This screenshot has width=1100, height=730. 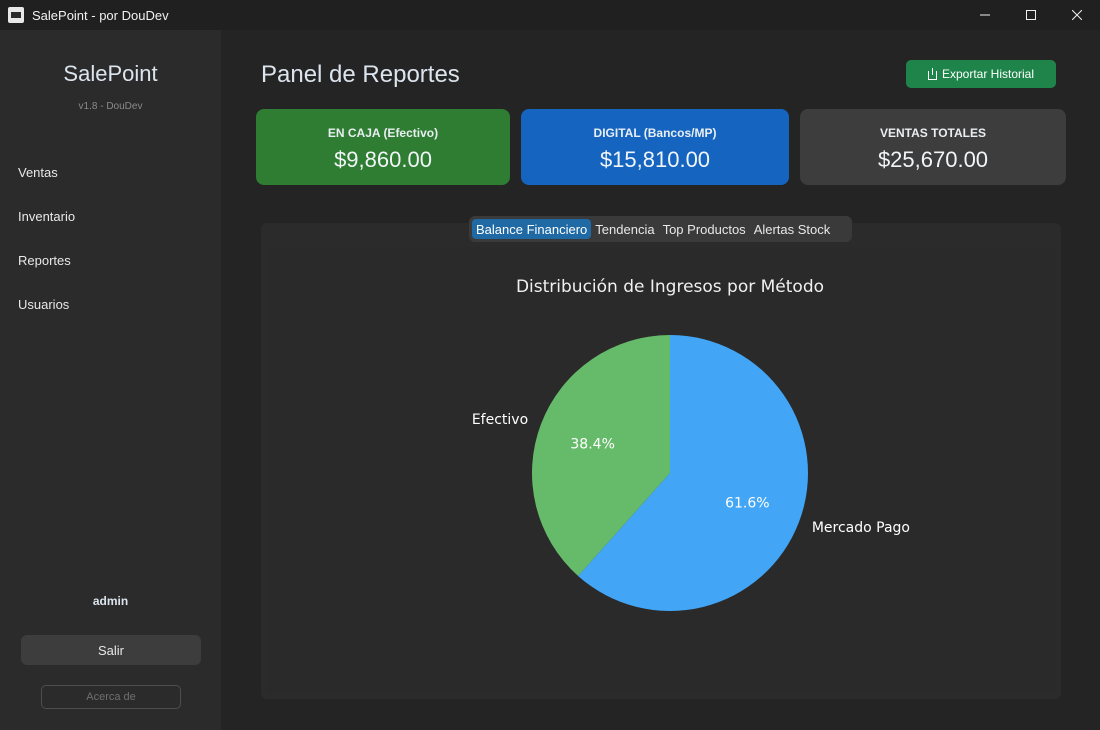 I want to click on app-icon, so click(x=16, y=15).